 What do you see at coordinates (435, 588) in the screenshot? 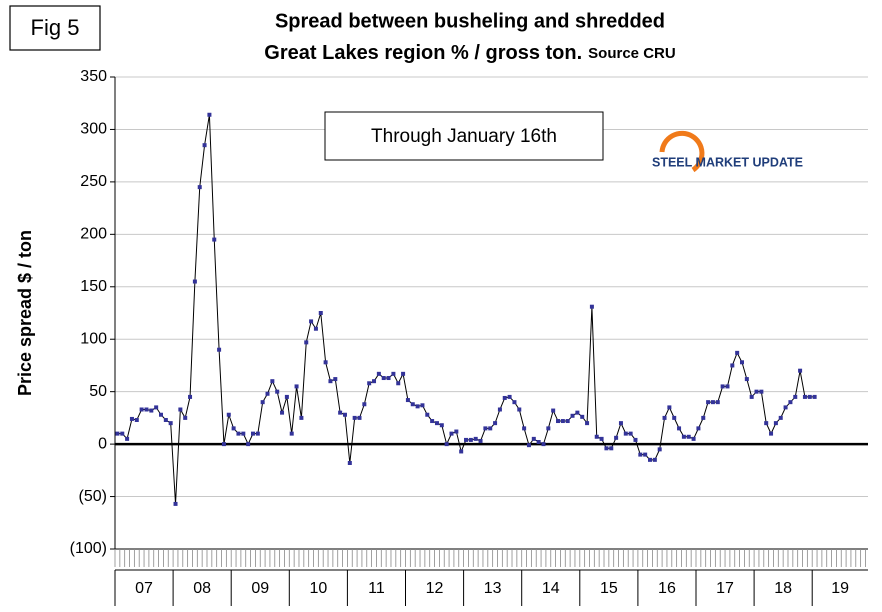
I see `x-group-label: 12` at bounding box center [435, 588].